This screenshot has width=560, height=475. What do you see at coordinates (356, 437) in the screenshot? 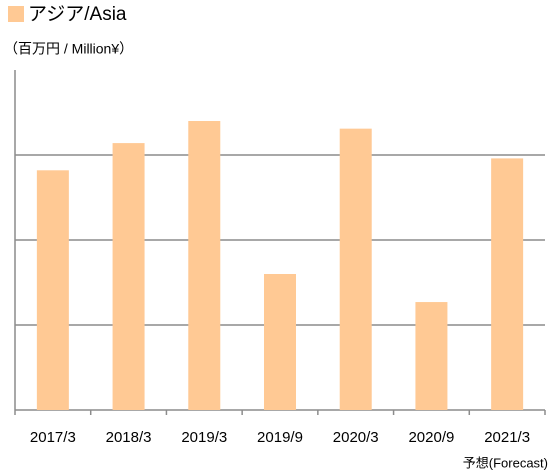
I see `x-tick-label: 2020/3` at bounding box center [356, 437].